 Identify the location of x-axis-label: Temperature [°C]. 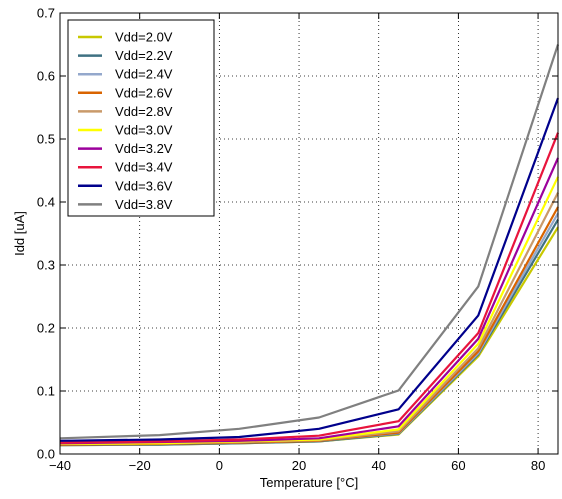
(309, 482).